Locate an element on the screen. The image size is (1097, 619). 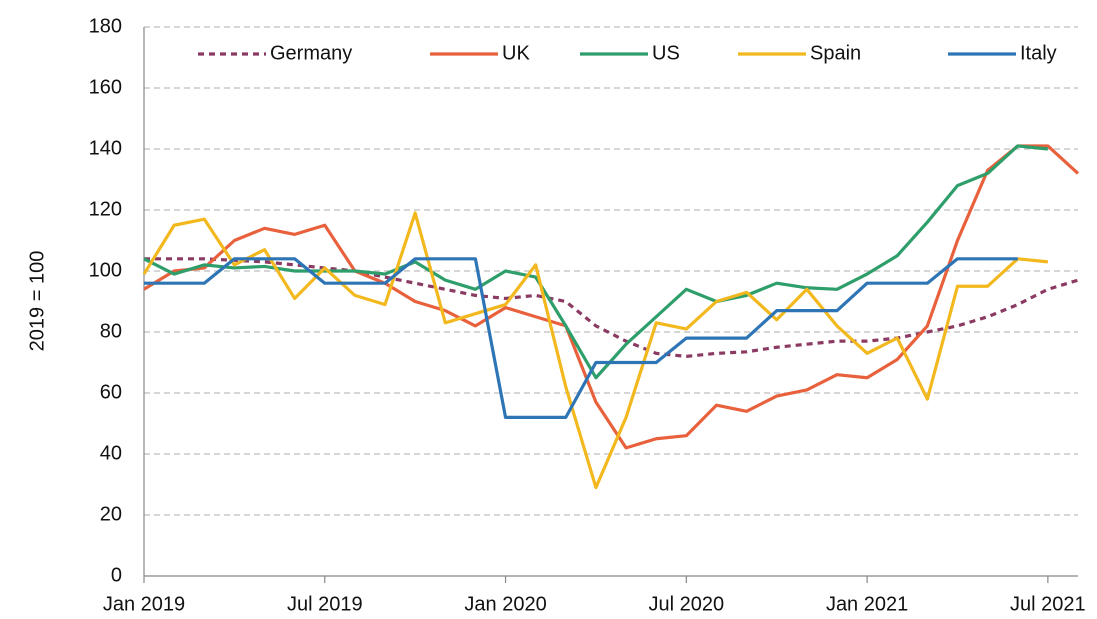
y-tick-label: 120 is located at coordinates (105, 209).